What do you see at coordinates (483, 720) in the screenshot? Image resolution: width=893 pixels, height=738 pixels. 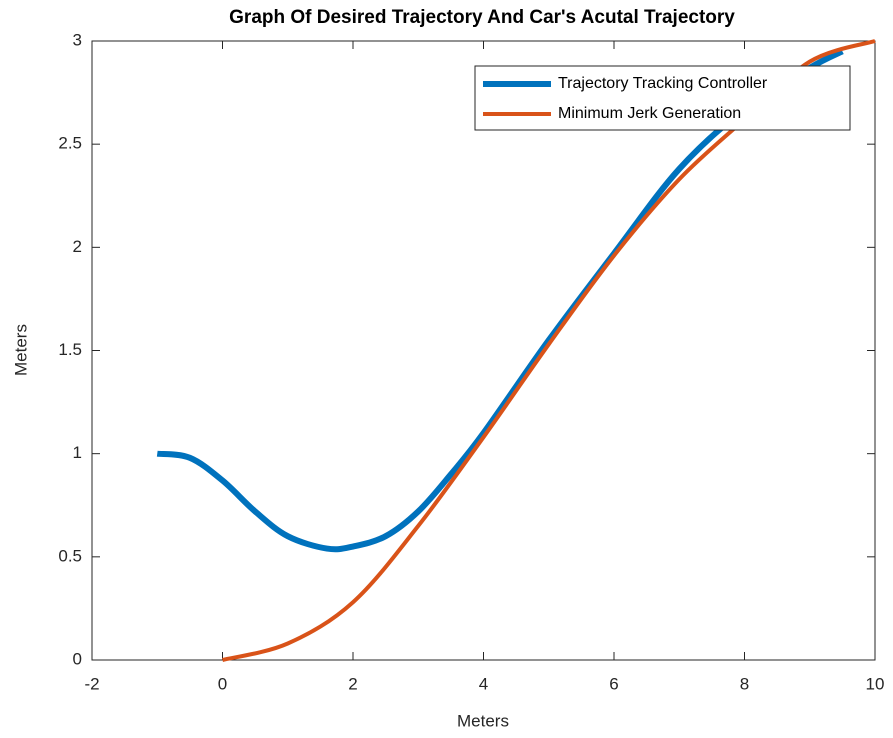 I see `x-axis-label: Meters` at bounding box center [483, 720].